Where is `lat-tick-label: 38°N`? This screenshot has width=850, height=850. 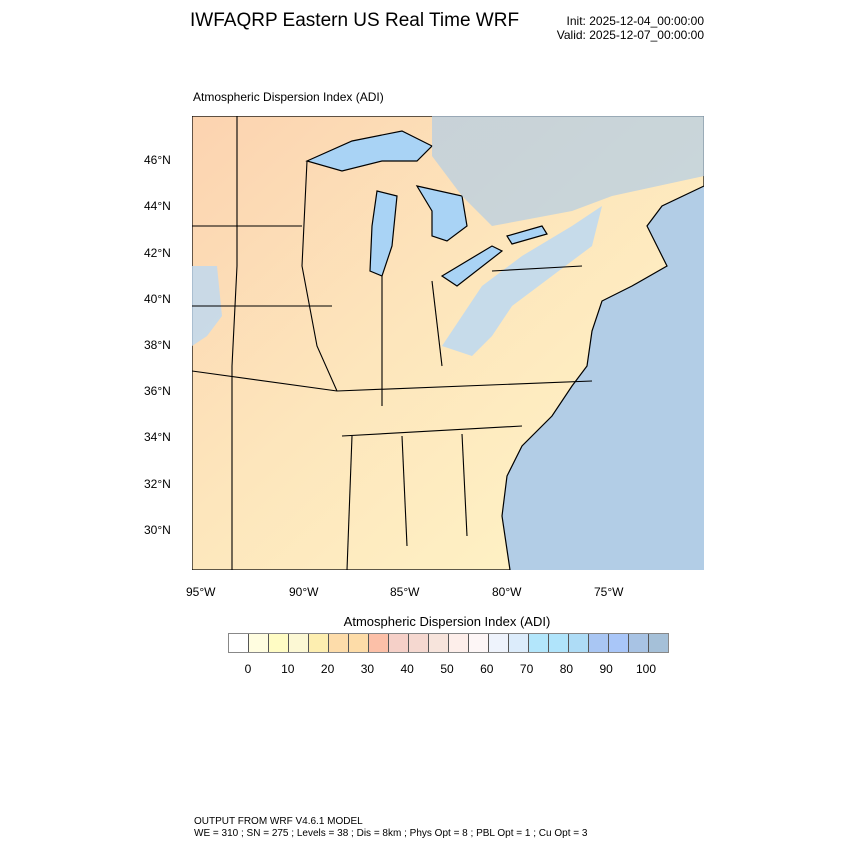
lat-tick-label: 38°N is located at coordinates (157, 345).